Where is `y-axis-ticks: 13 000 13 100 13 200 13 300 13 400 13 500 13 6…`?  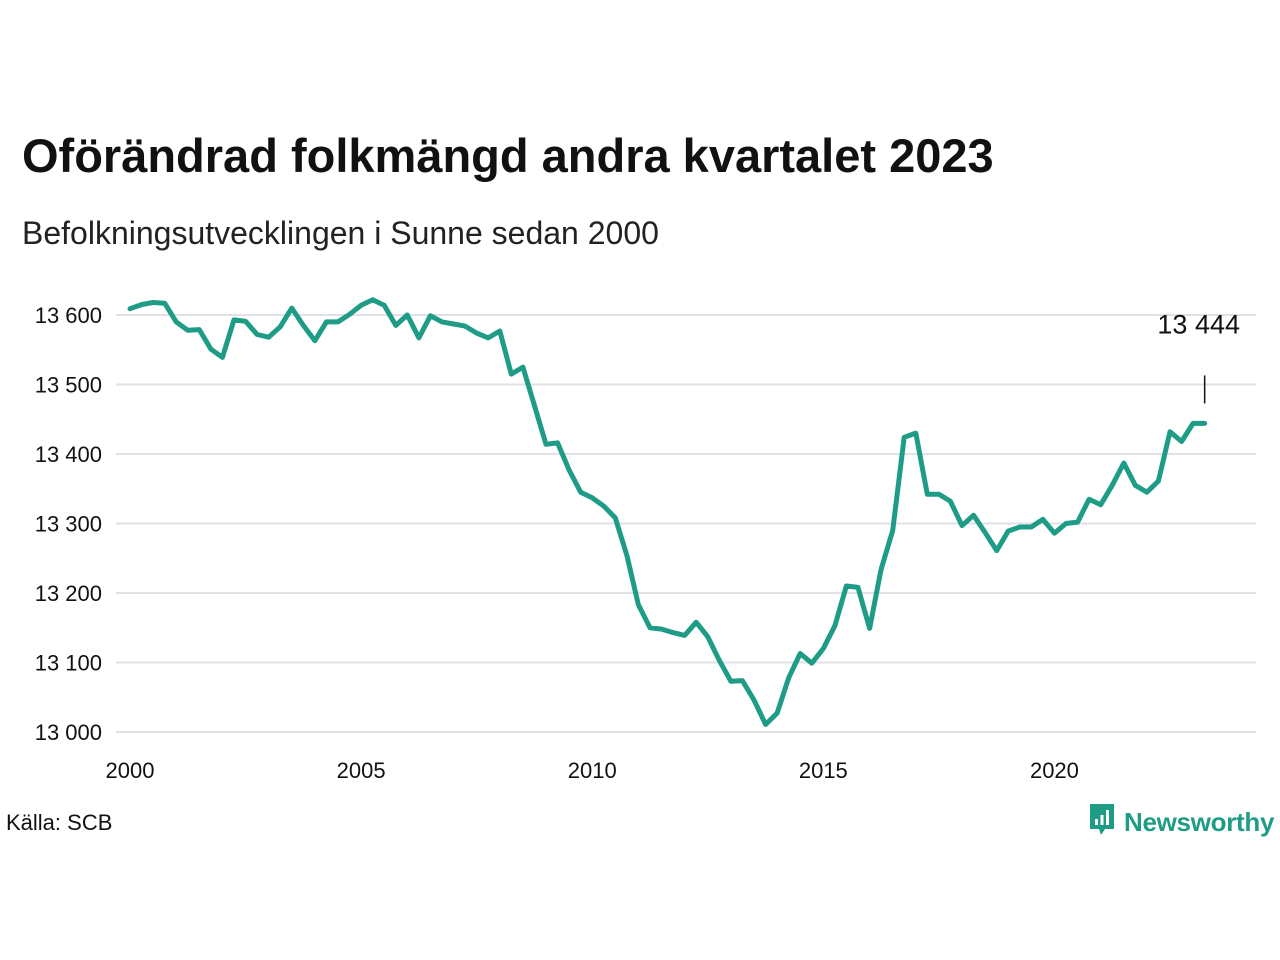 y-axis-ticks: 13 000 13 100 13 200 13 300 13 400 13 500 13 6… is located at coordinates (68, 524).